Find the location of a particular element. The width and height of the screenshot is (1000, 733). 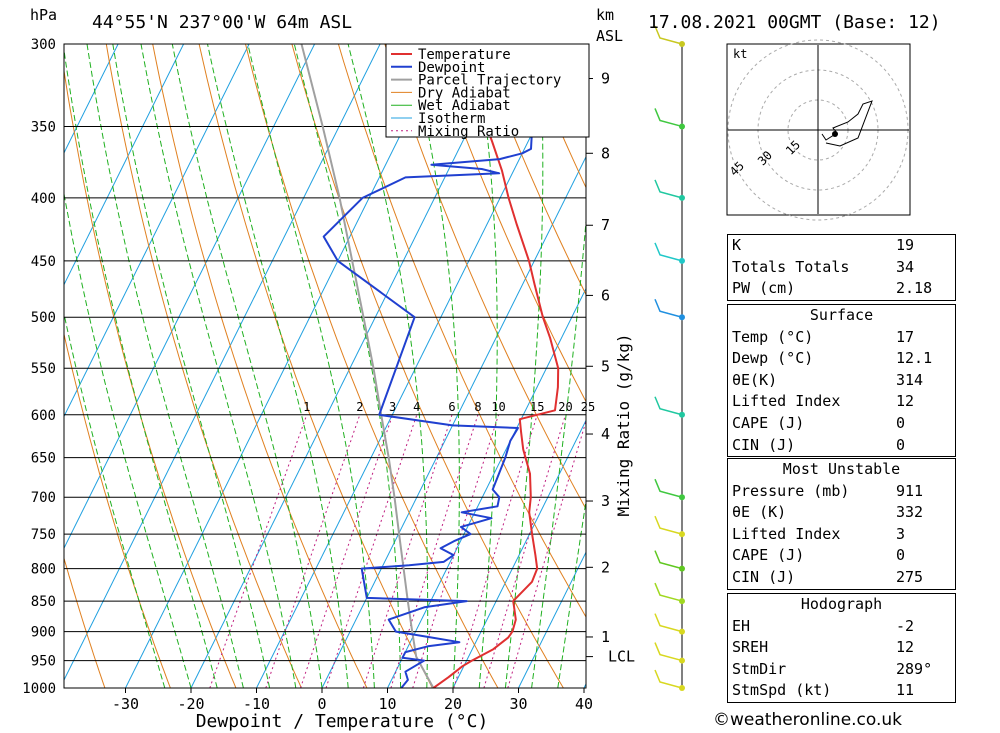

x-tick-label: 0 is located at coordinates (321, 704).